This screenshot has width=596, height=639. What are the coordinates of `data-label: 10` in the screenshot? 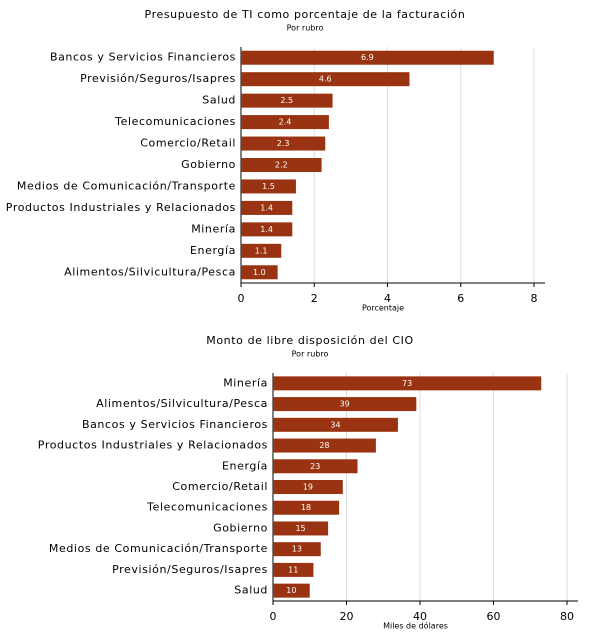 It's located at (291, 590).